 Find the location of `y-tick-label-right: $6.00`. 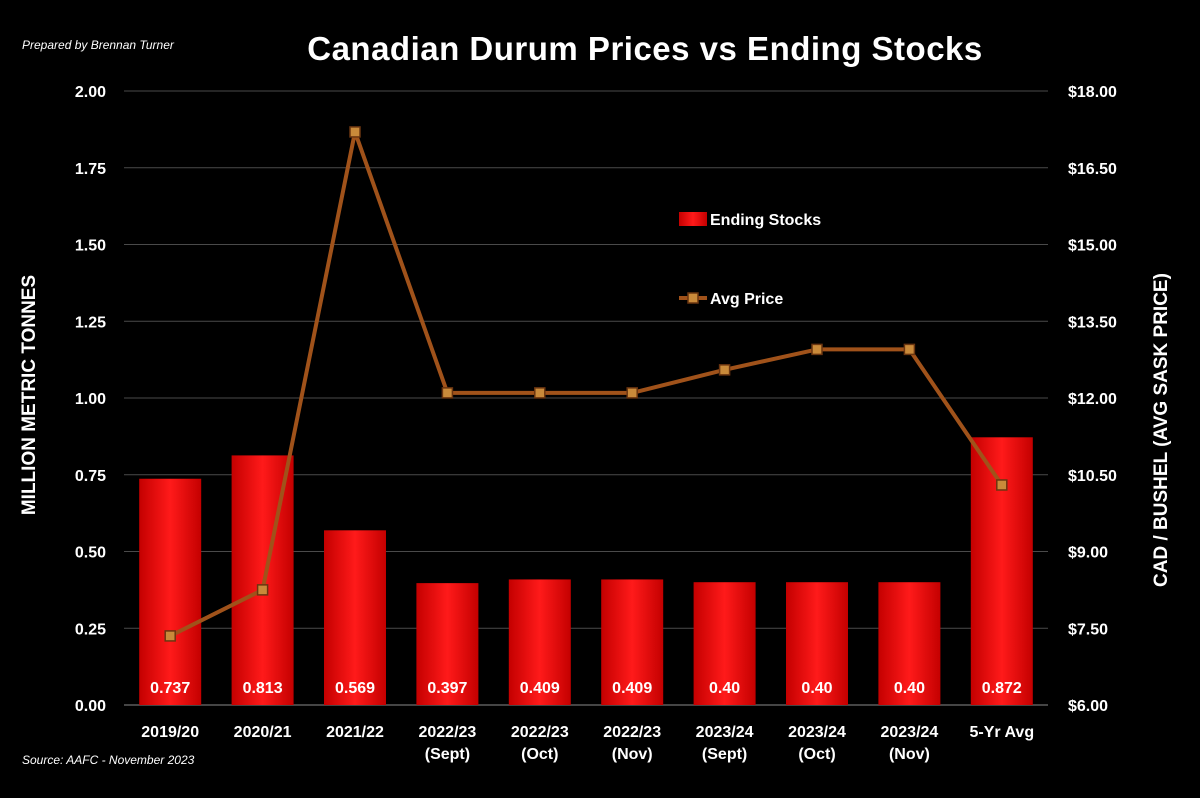

y-tick-label-right: $6.00 is located at coordinates (1088, 706).